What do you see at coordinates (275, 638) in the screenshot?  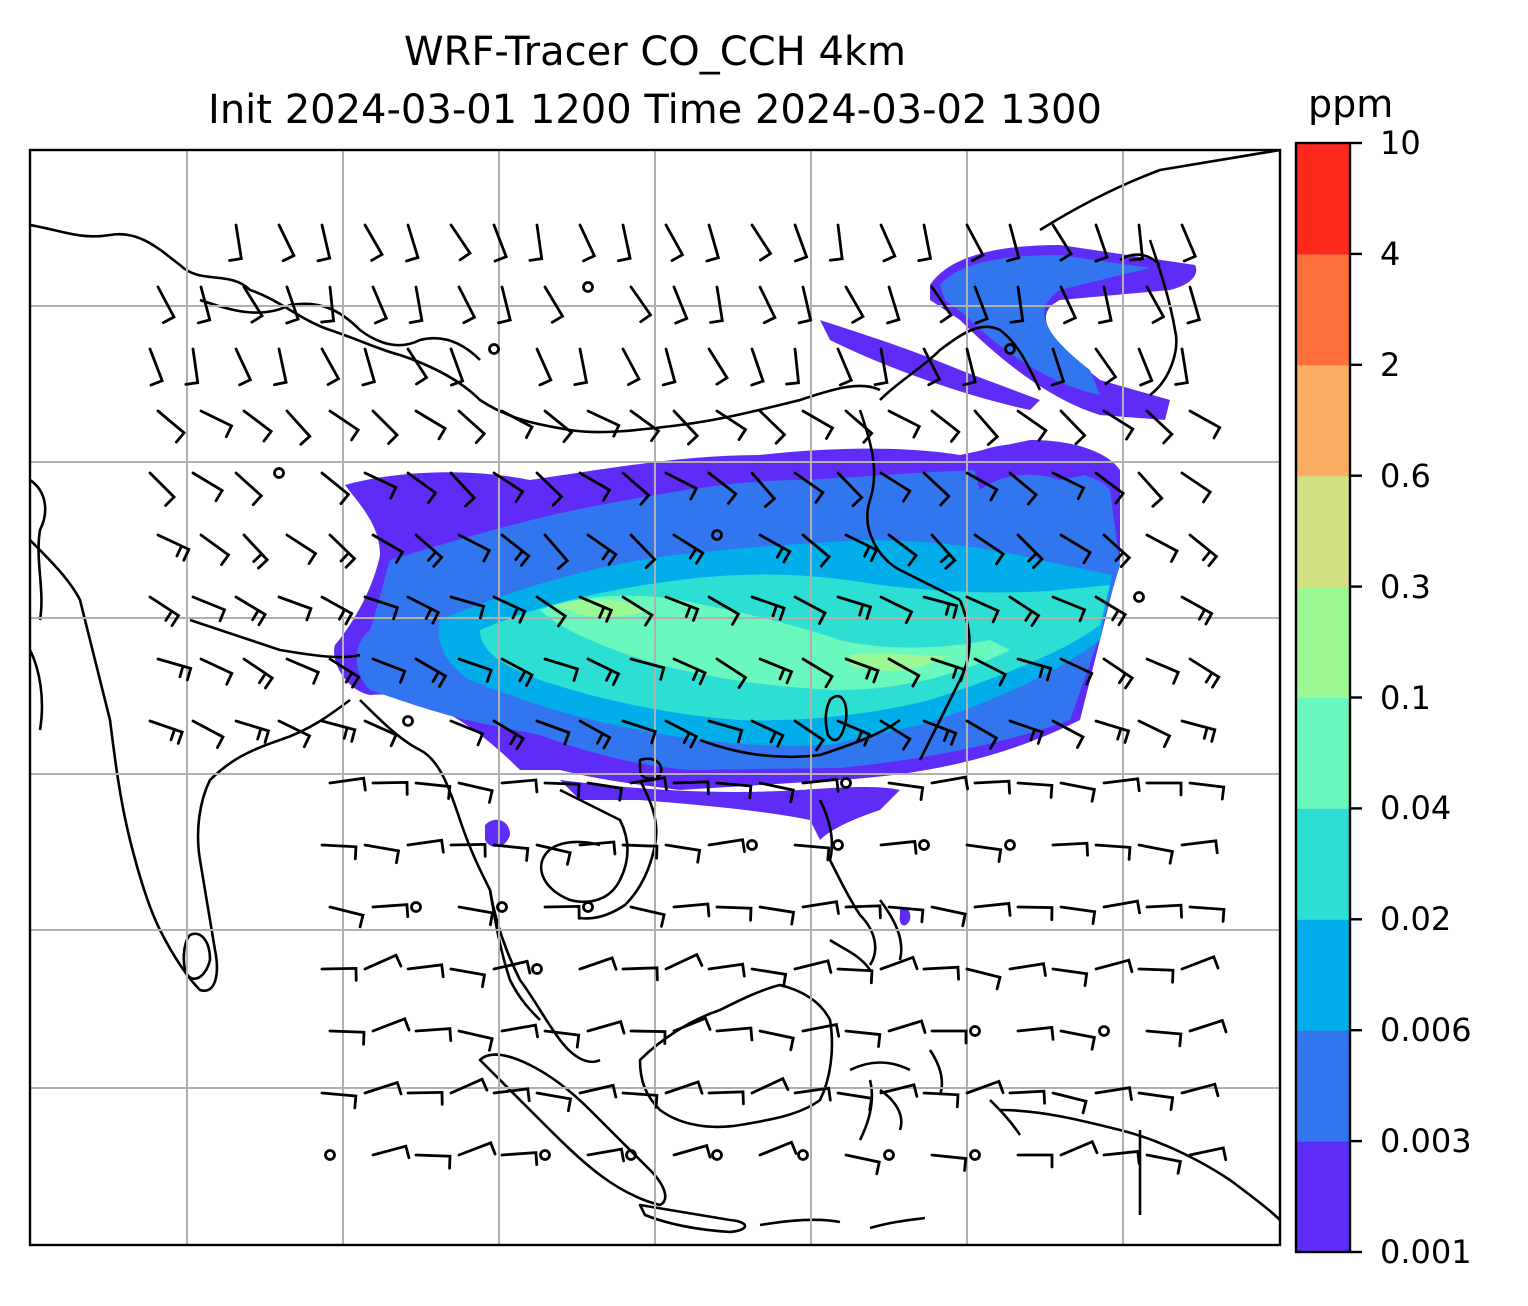 I see `border-himalaya` at bounding box center [275, 638].